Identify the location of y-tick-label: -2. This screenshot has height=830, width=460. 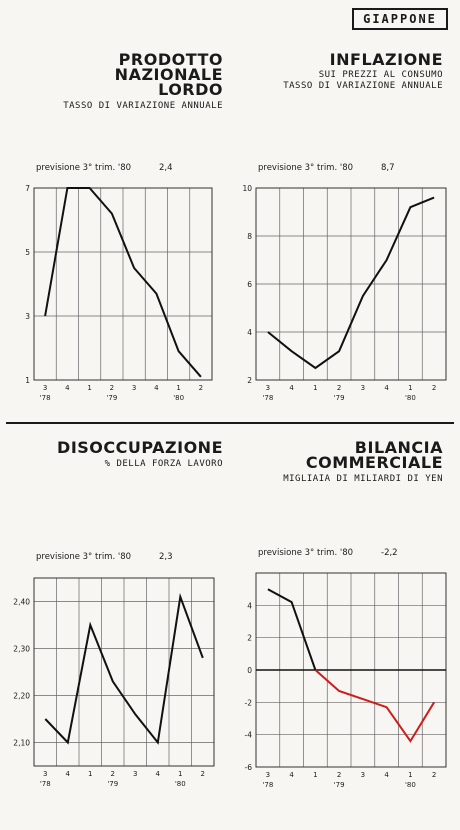
(249, 702).